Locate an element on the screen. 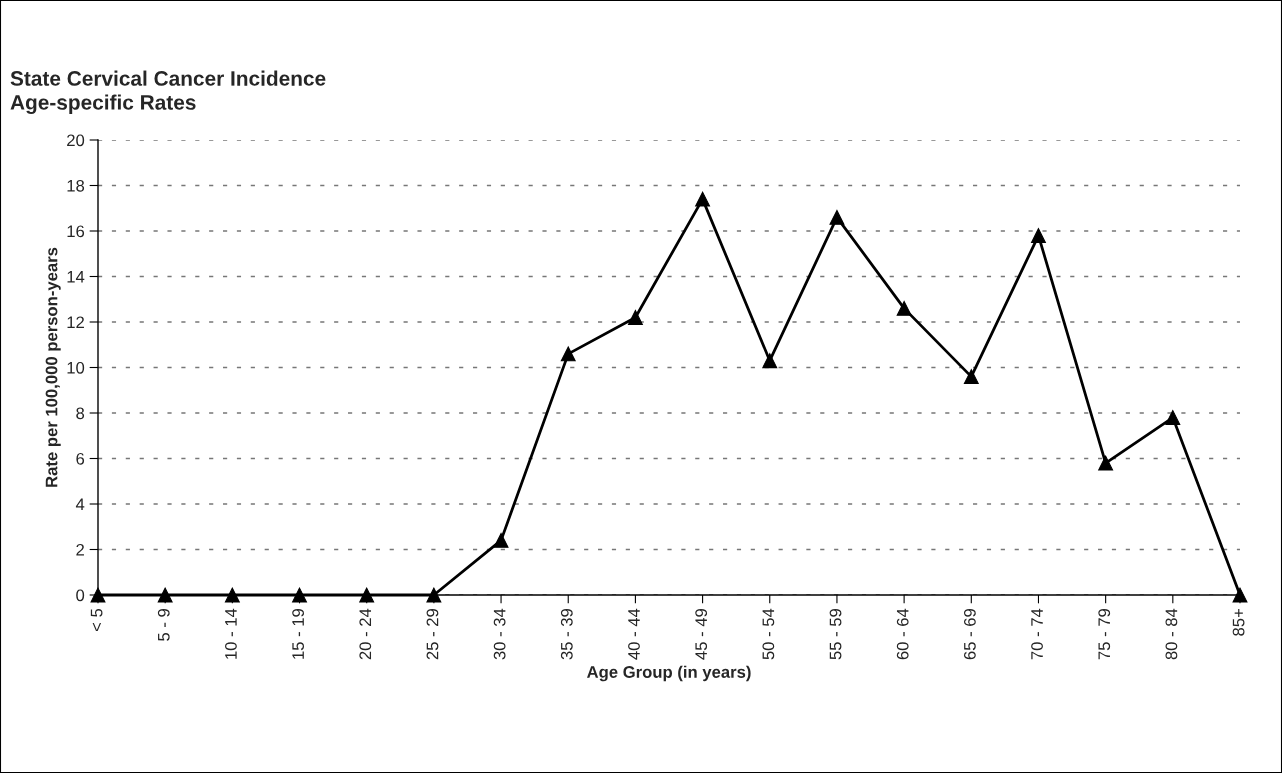  x-tick-label: 65 - 69 is located at coordinates (969, 634).